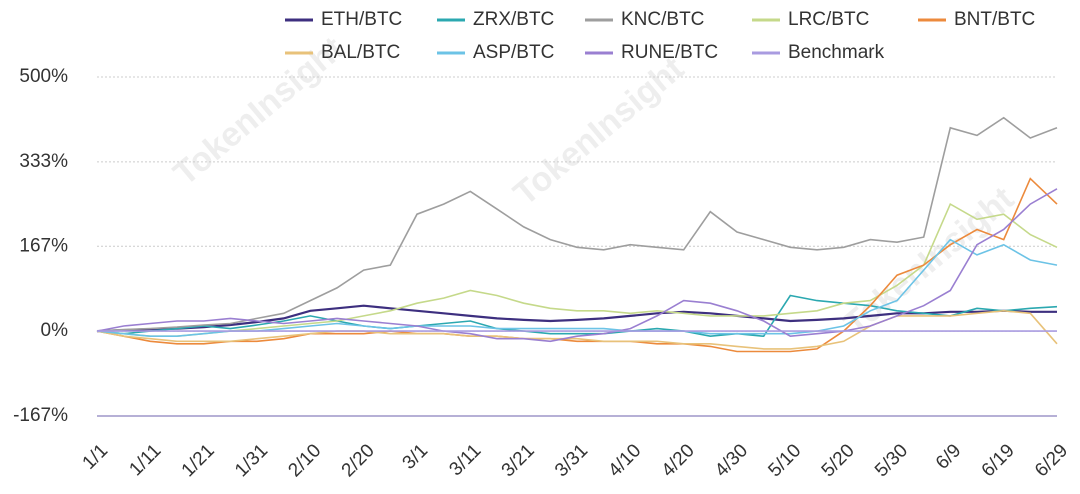 This screenshot has height=494, width=1080. Describe the element at coordinates (828, 19) in the screenshot. I see `legend-label: LRC/BTC` at that location.